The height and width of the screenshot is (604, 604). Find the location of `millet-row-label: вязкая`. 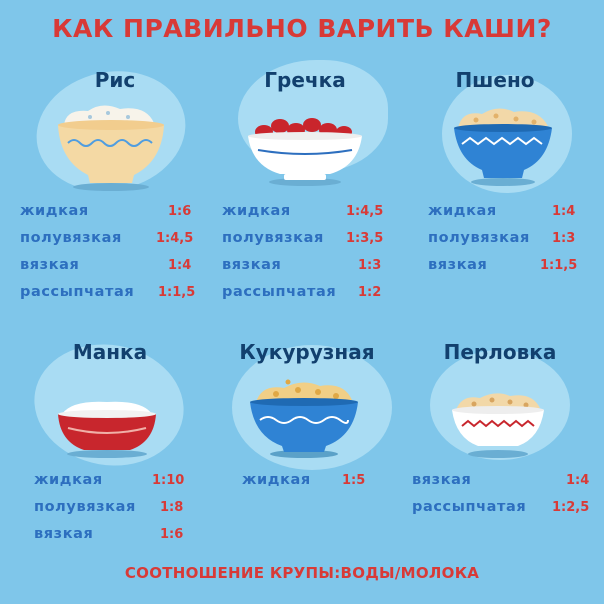

millet-row-label: вязкая is located at coordinates (458, 265).